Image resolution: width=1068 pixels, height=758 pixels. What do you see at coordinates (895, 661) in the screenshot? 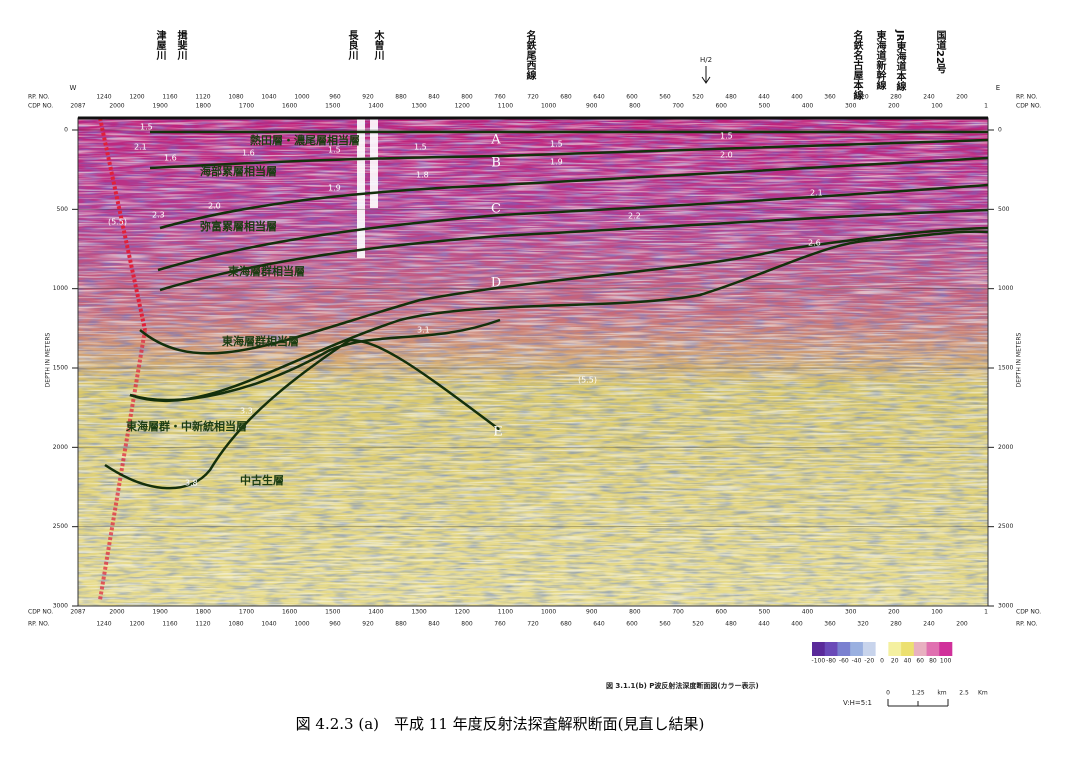
I see `color-label: 20` at bounding box center [895, 661].